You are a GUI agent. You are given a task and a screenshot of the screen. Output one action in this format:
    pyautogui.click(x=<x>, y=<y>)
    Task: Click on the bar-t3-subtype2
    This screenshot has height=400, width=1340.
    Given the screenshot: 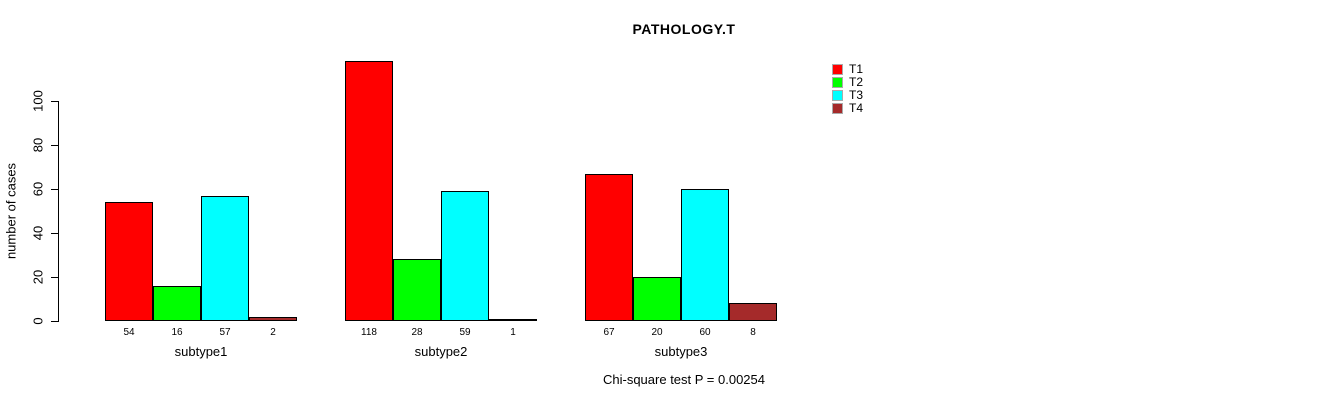 What is the action you would take?
    pyautogui.click(x=465, y=256)
    